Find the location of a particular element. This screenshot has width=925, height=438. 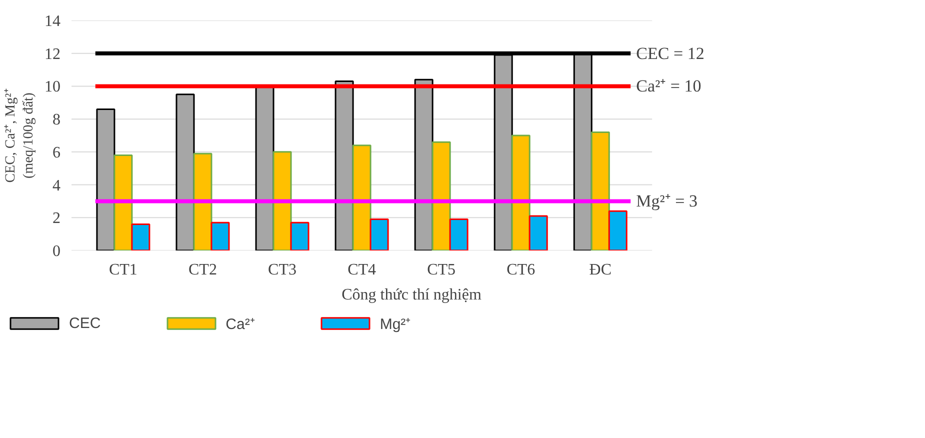

legend-label: CEC is located at coordinates (85, 323).